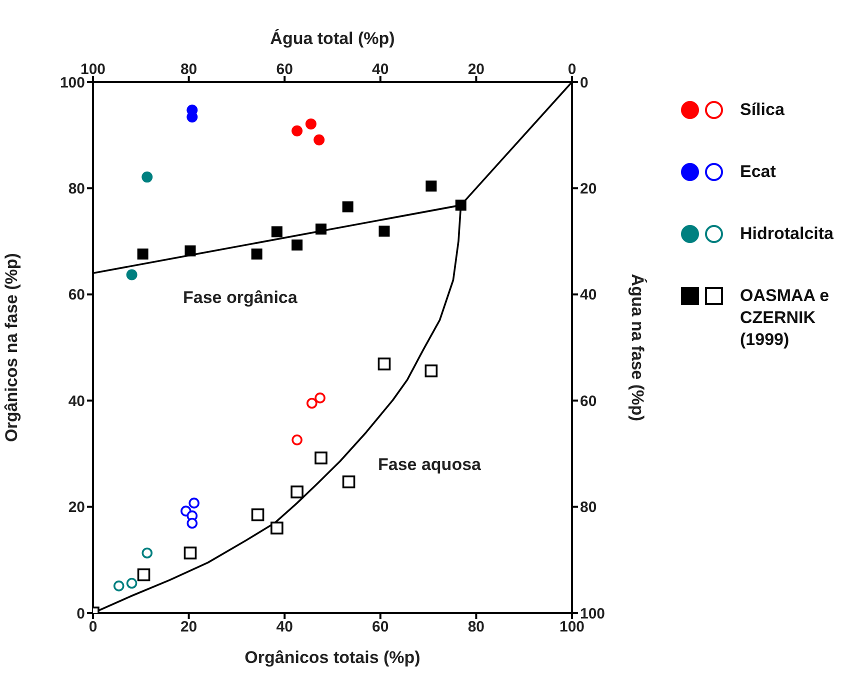 This screenshot has width=858, height=685. What do you see at coordinates (785, 318) in the screenshot?
I see `legend-label: OASMAA e CZERNIK (1999)` at bounding box center [785, 318].